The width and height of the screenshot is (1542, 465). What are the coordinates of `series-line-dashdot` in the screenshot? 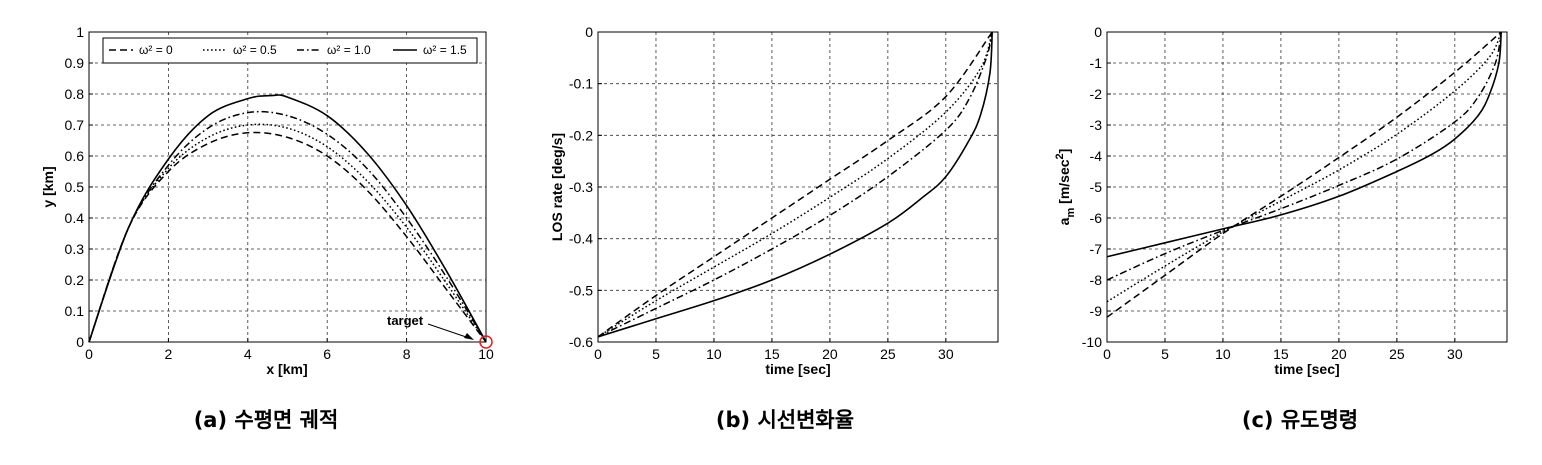 It's located at (287, 226).